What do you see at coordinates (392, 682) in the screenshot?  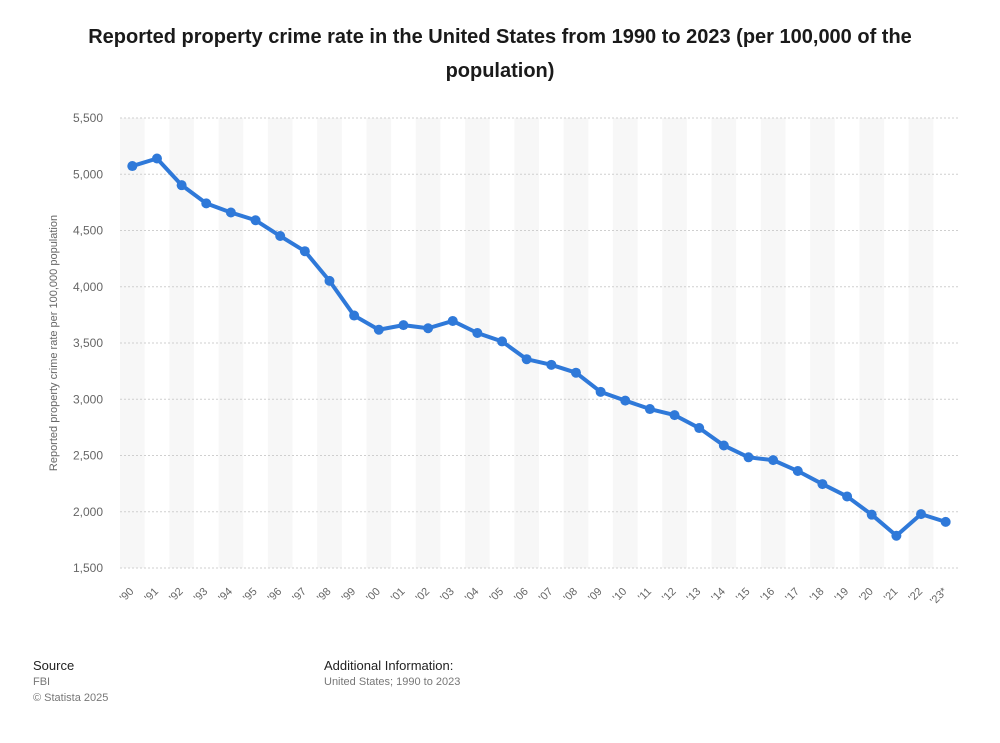 I see `additional-info-text: United States; 1990 to 2023` at bounding box center [392, 682].